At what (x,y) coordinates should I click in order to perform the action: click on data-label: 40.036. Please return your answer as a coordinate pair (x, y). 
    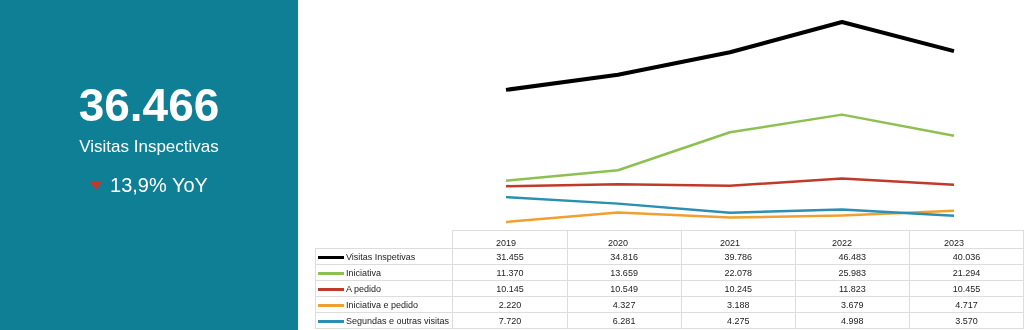
    Looking at the image, I should click on (966, 256).